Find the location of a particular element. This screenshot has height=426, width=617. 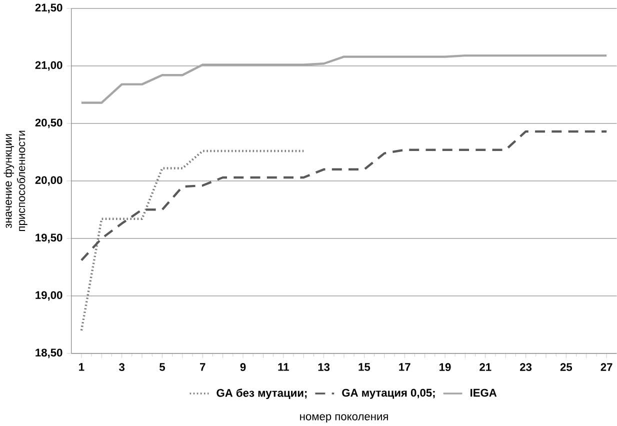

x-tick-label: 11 is located at coordinates (283, 367).